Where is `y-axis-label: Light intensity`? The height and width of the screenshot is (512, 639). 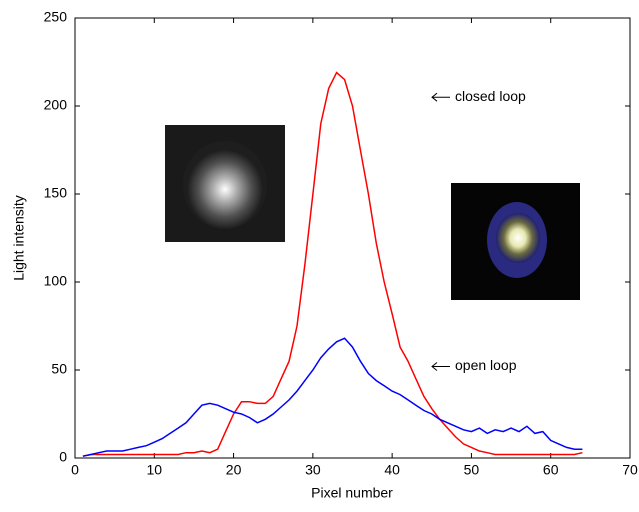
y-axis-label: Light intensity is located at coordinates (19, 238).